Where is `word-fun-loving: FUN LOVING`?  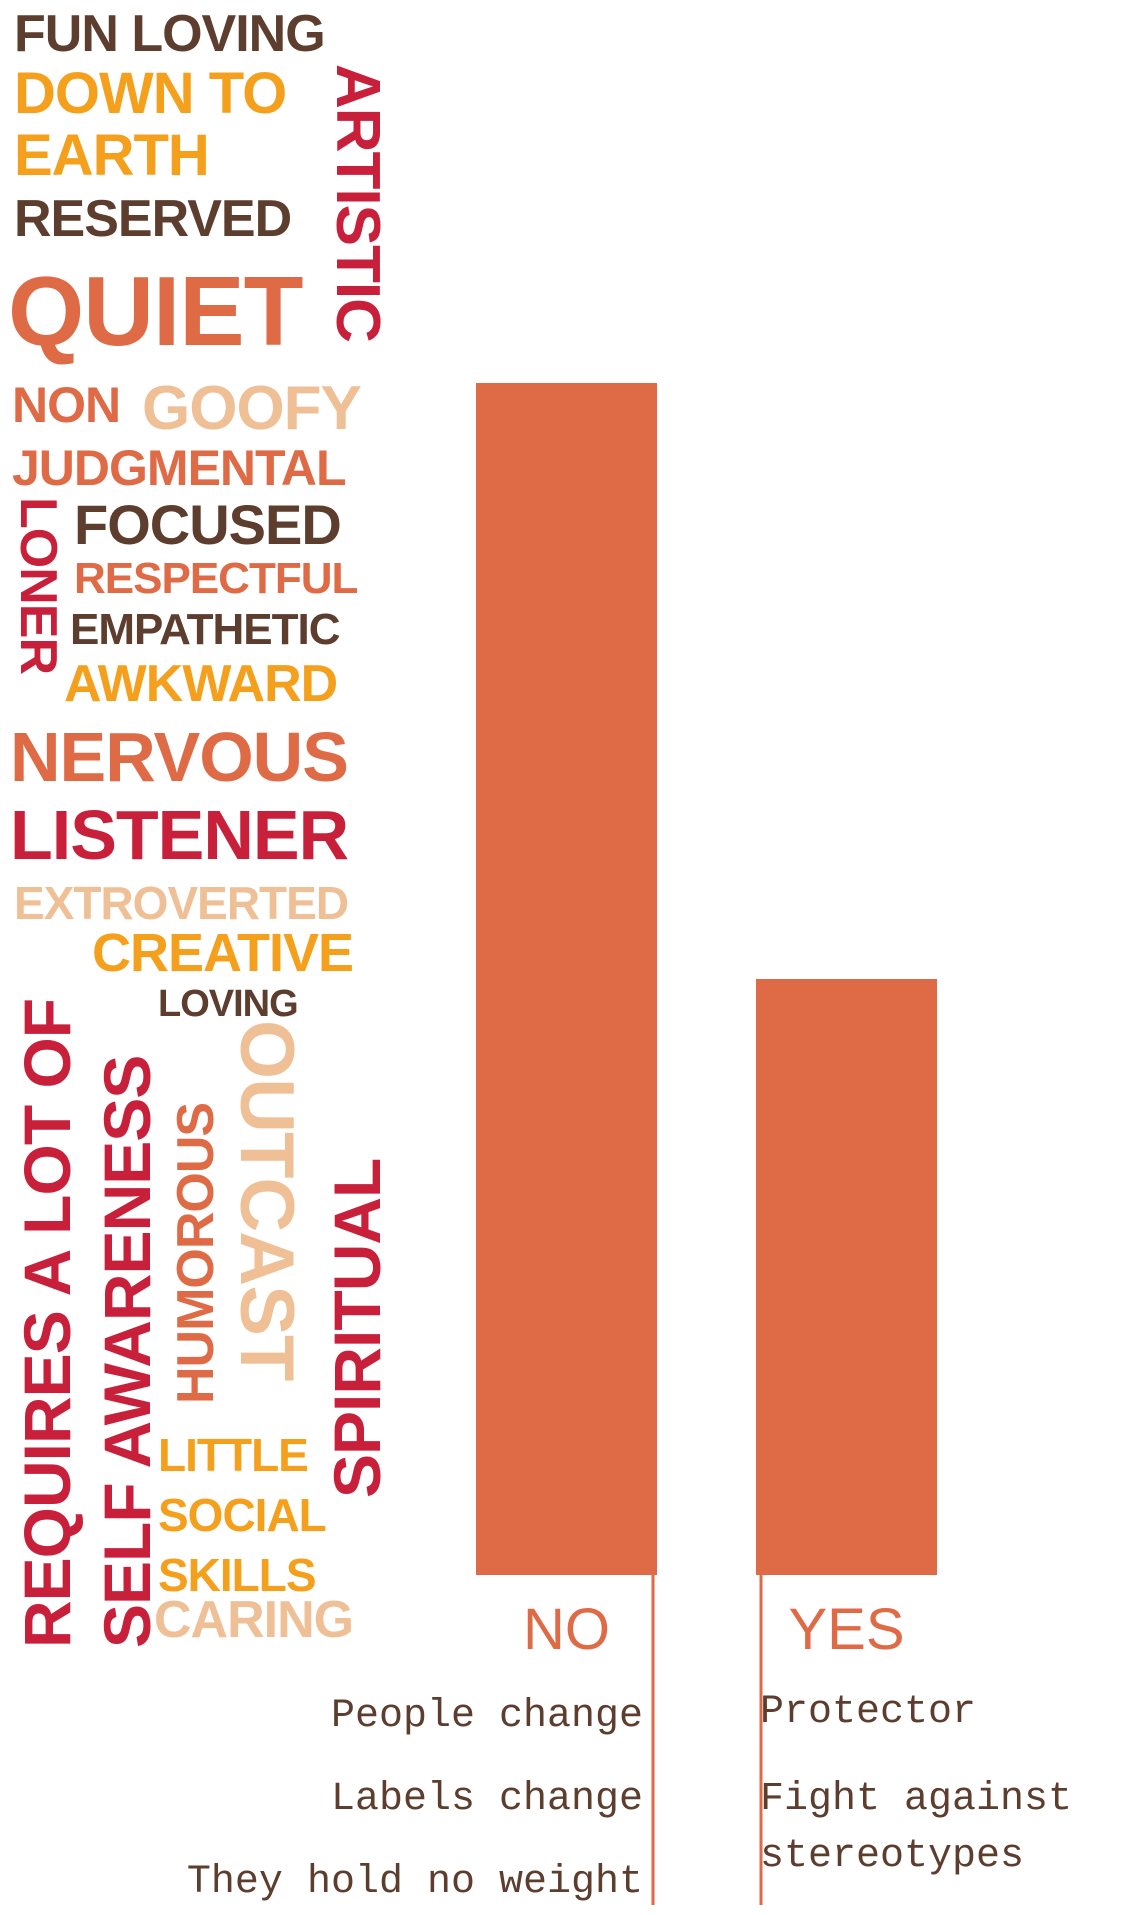
word-fun-loving: FUN LOVING is located at coordinates (170, 34).